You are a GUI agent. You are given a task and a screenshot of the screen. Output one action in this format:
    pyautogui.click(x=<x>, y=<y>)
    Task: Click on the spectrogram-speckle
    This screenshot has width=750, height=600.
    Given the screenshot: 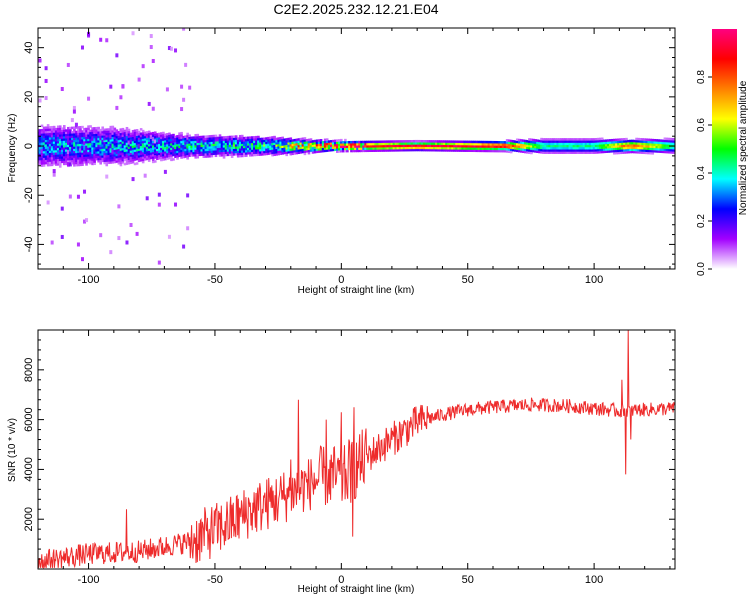 What is the action you would take?
    pyautogui.click(x=119, y=206)
    